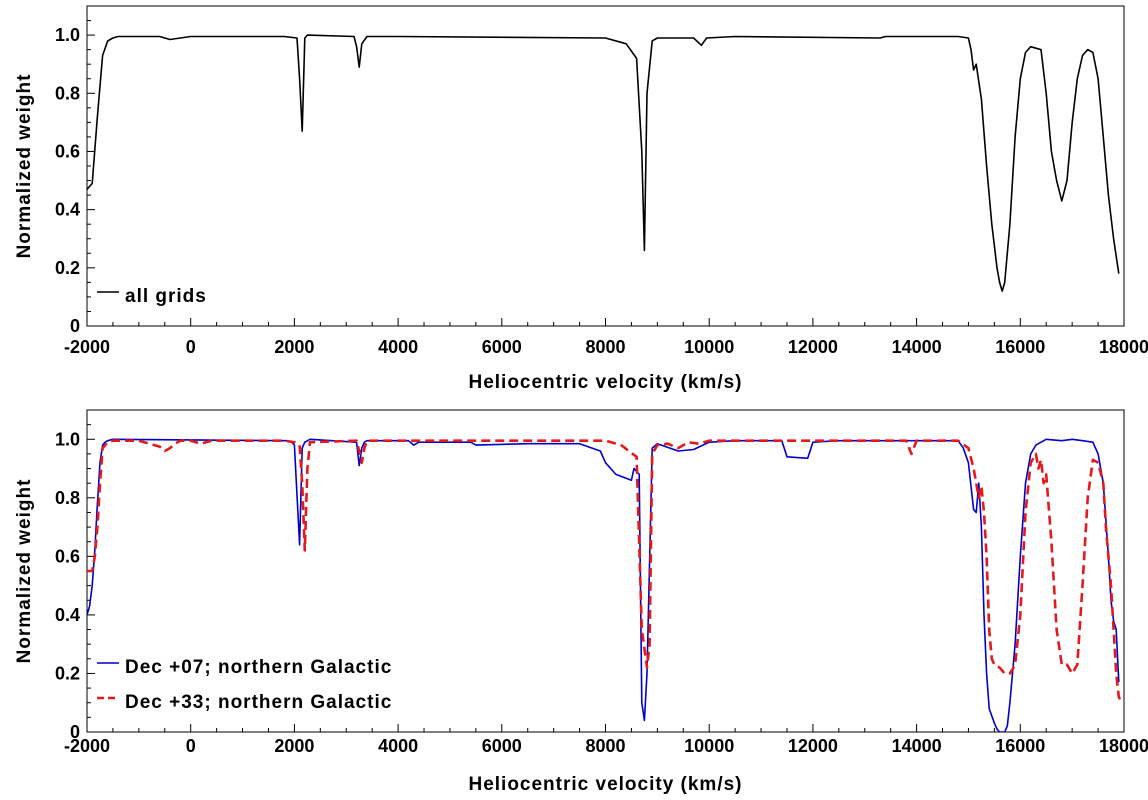 The image size is (1148, 800). What do you see at coordinates (258, 702) in the screenshot?
I see `legend-label: Dec +33; northern Galactic` at bounding box center [258, 702].